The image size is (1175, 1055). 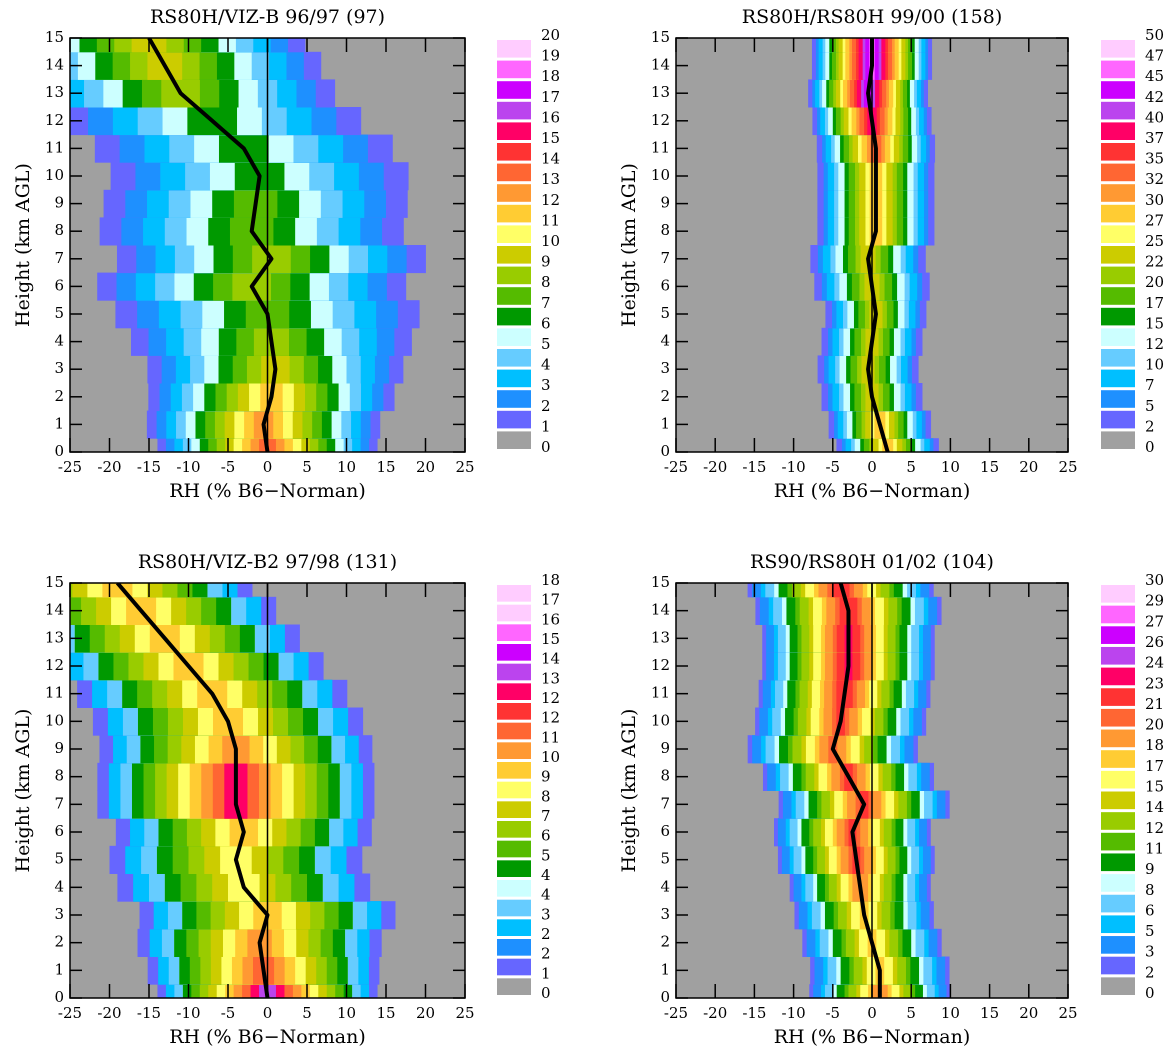 I want to click on colorbar-label: 14, so click(x=550, y=659).